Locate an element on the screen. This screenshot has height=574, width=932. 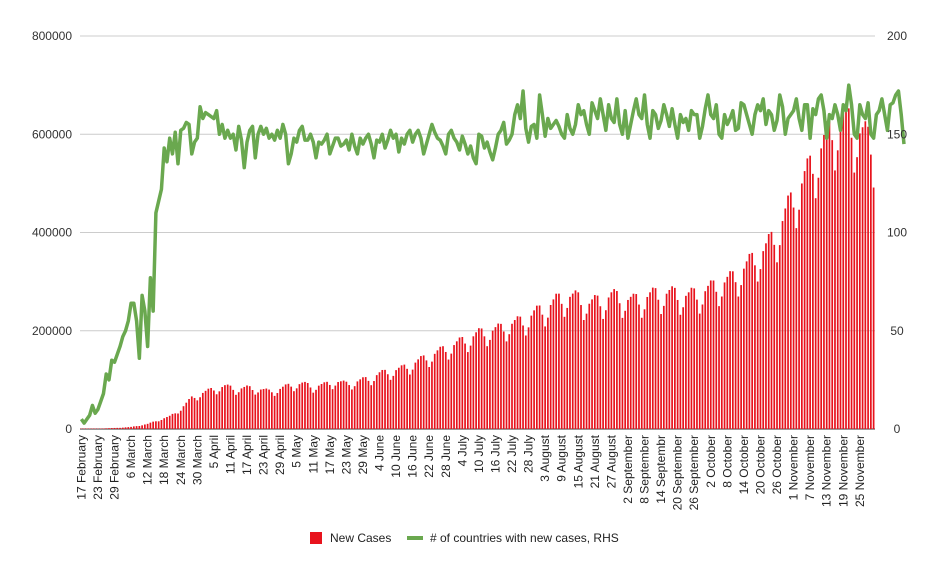
x-tick-label: 27 August is located at coordinates (611, 461).